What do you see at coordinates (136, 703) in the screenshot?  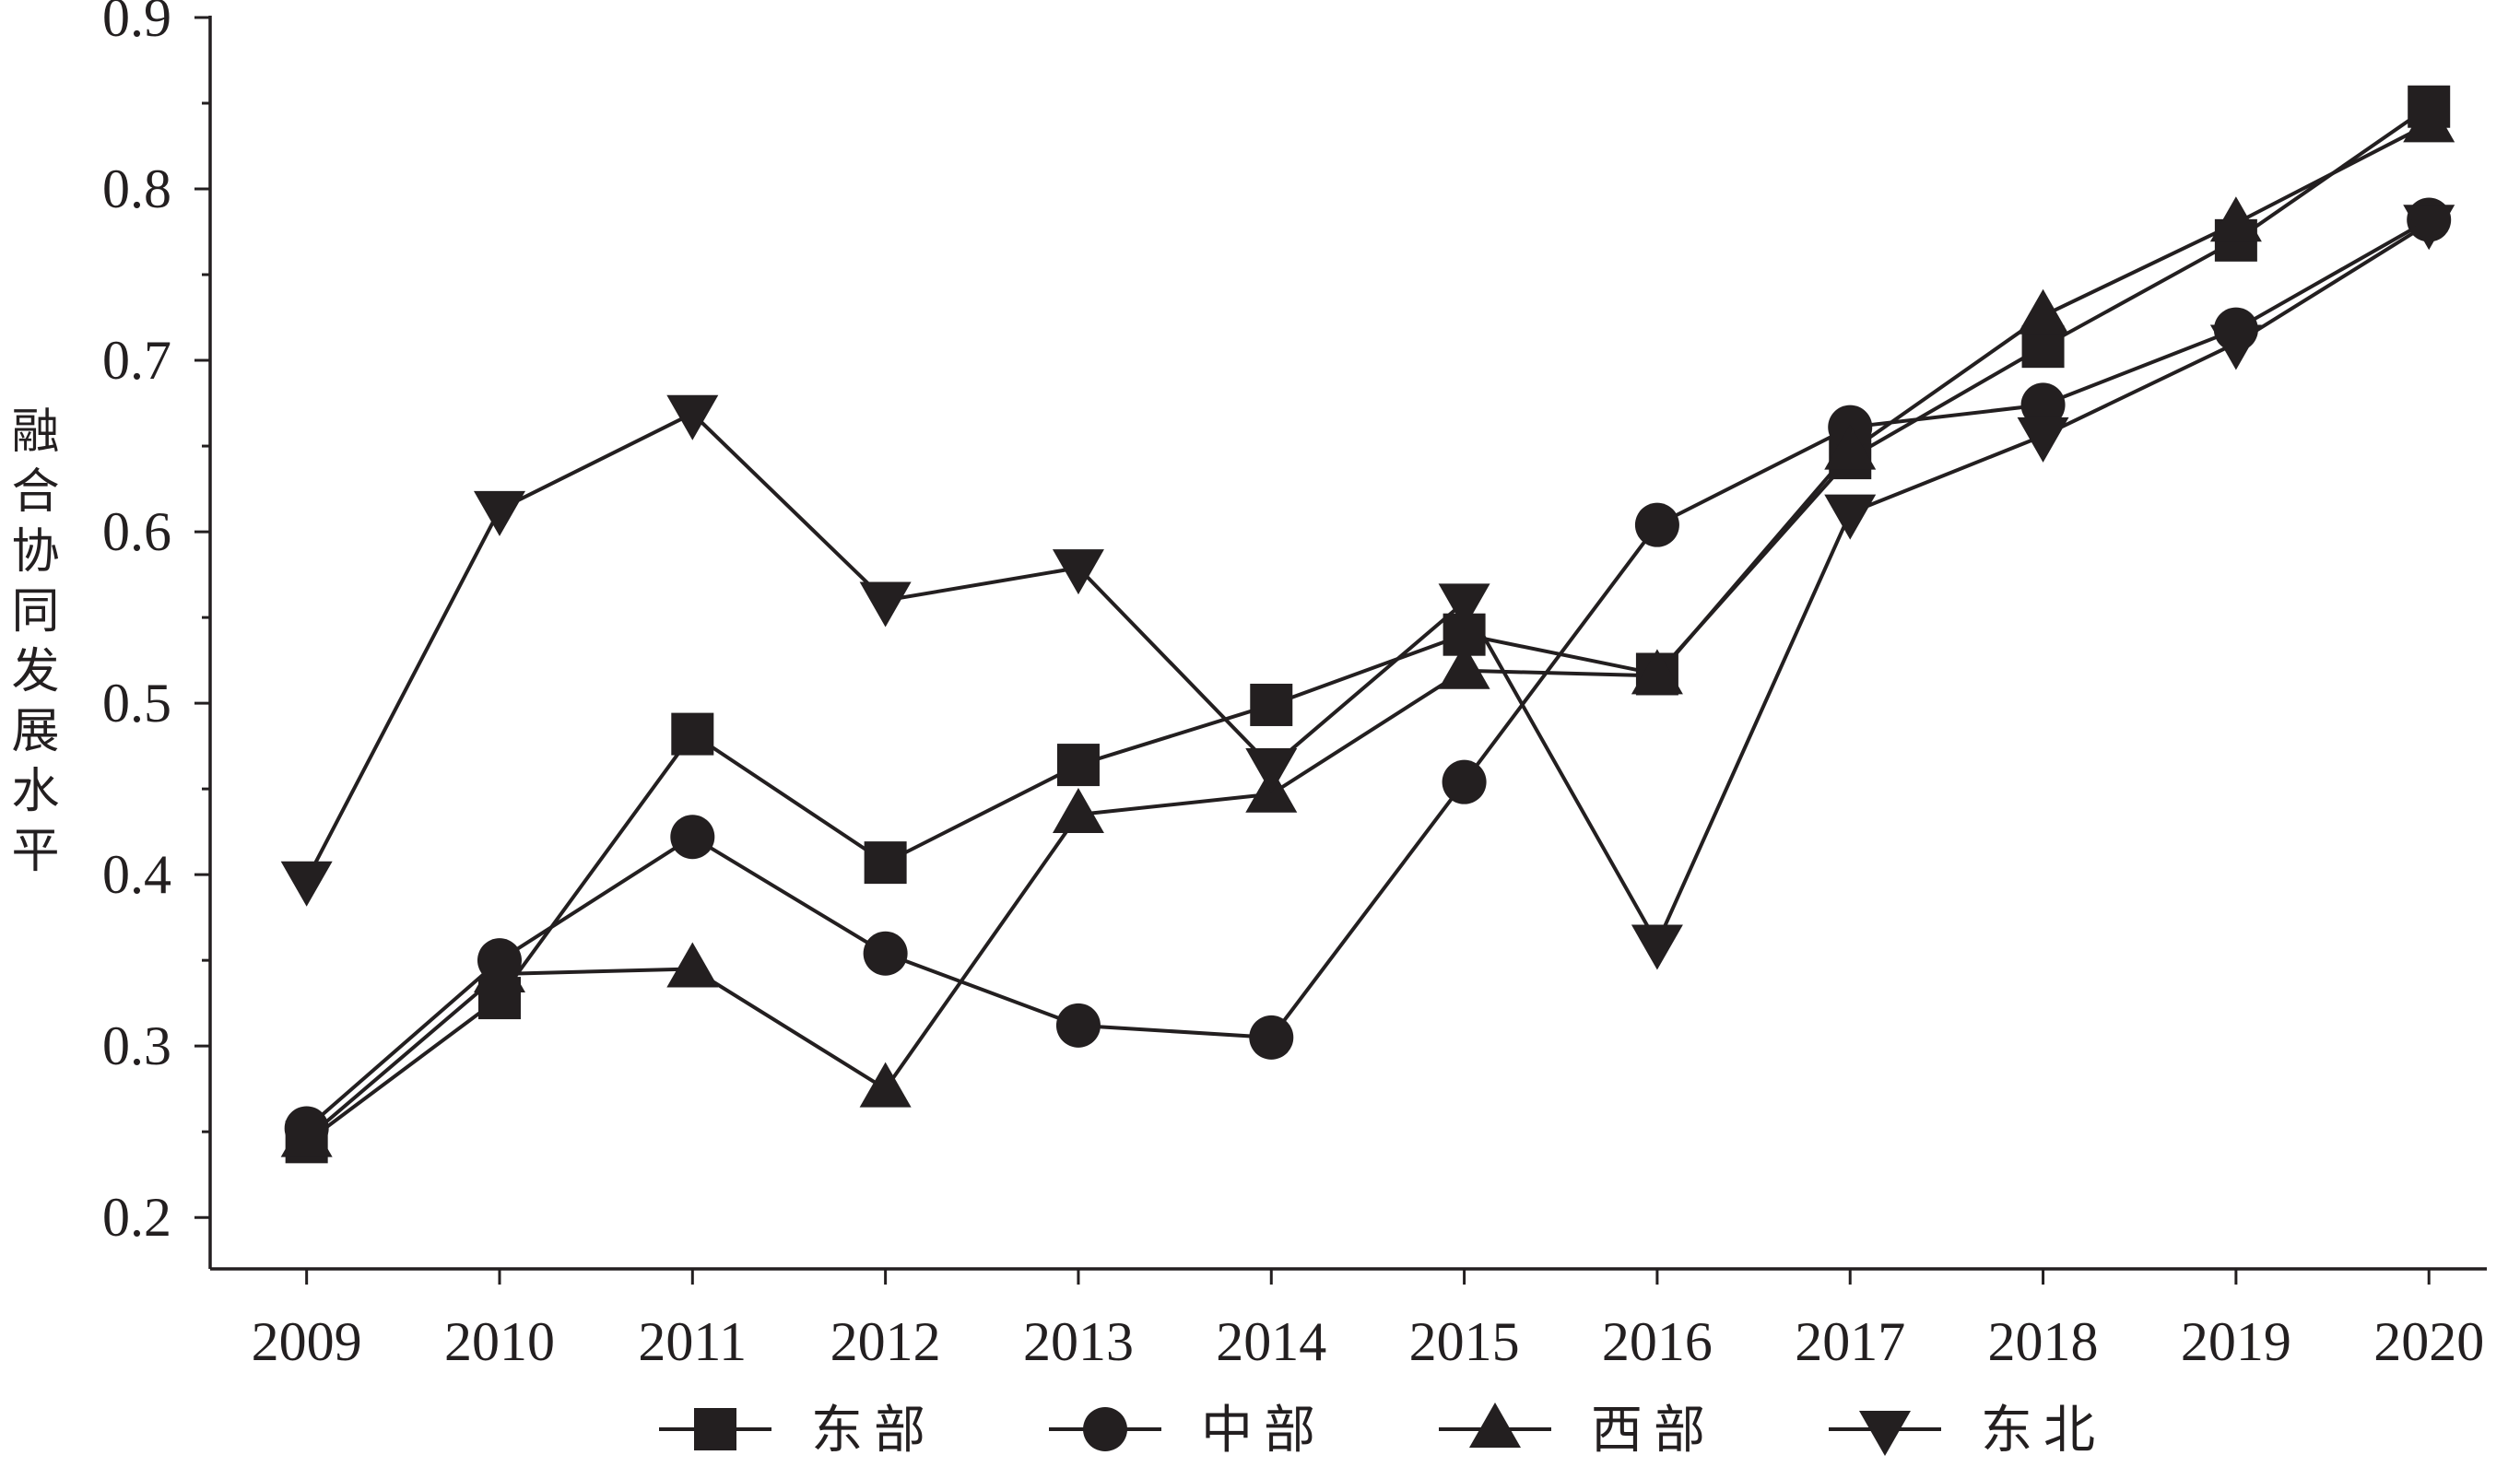 I see `y-tick-label: 0.5` at bounding box center [136, 703].